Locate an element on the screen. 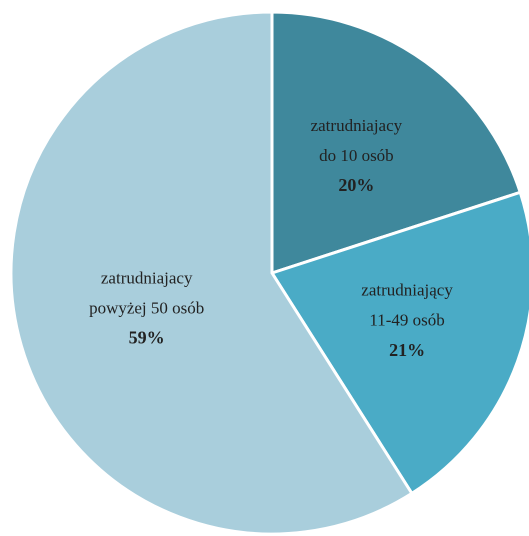  value-label: 59% is located at coordinates (147, 338).